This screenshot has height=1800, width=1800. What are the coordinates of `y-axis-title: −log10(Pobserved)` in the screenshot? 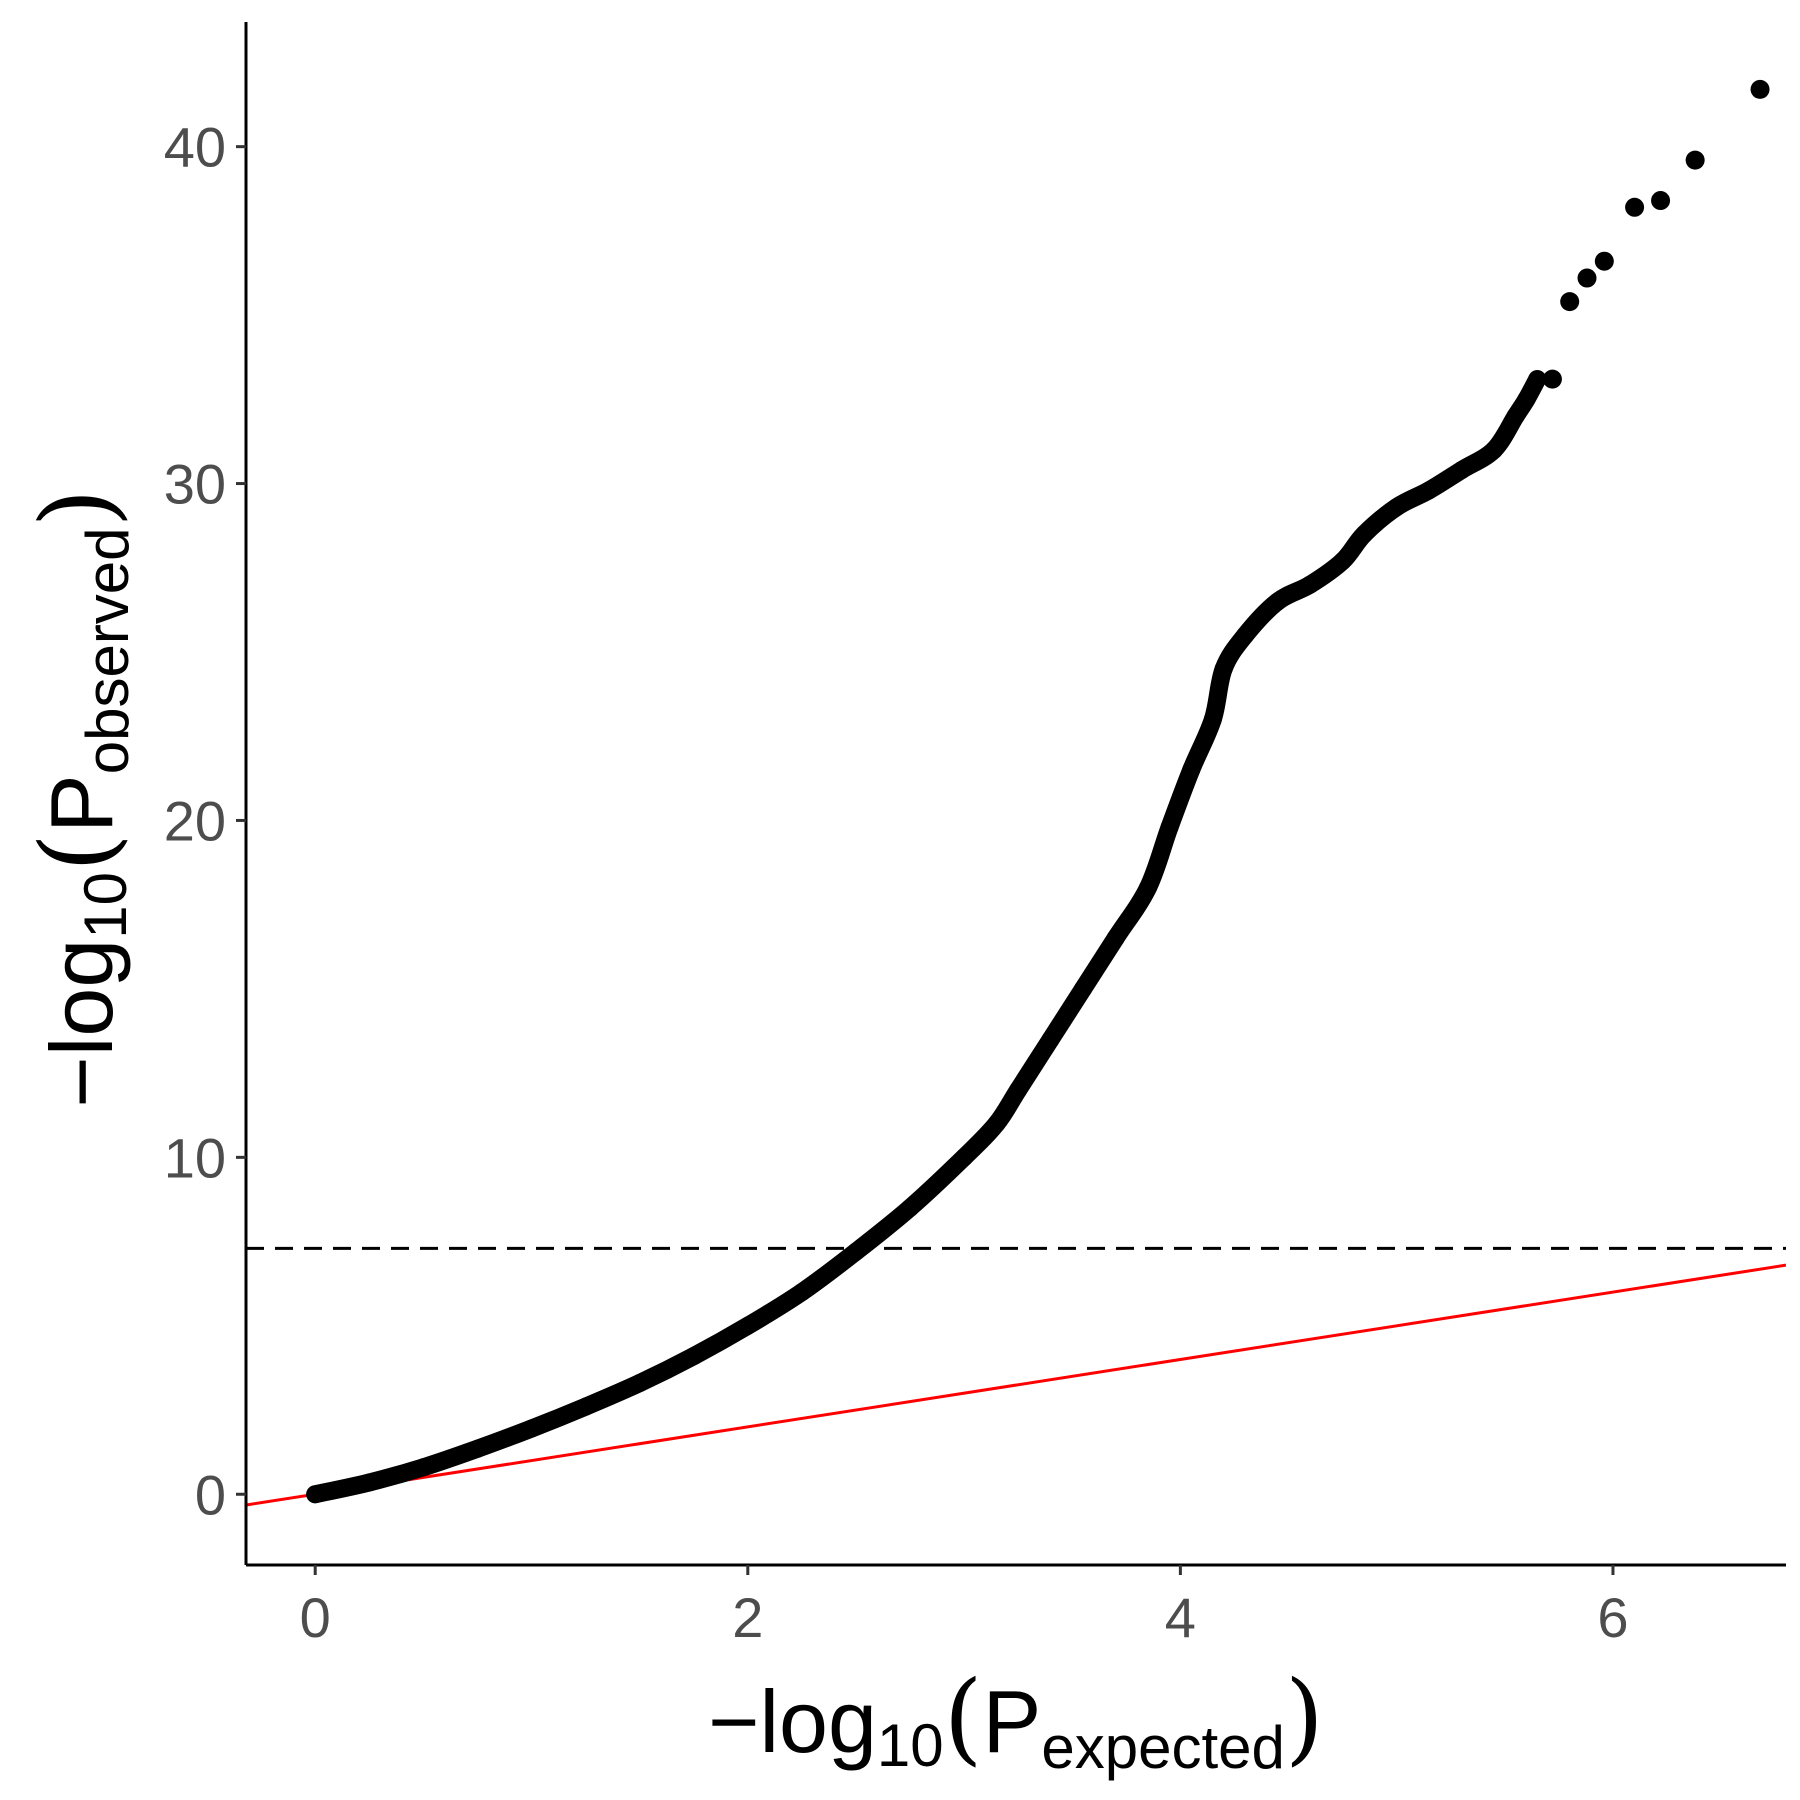 It's located at (80, 797).